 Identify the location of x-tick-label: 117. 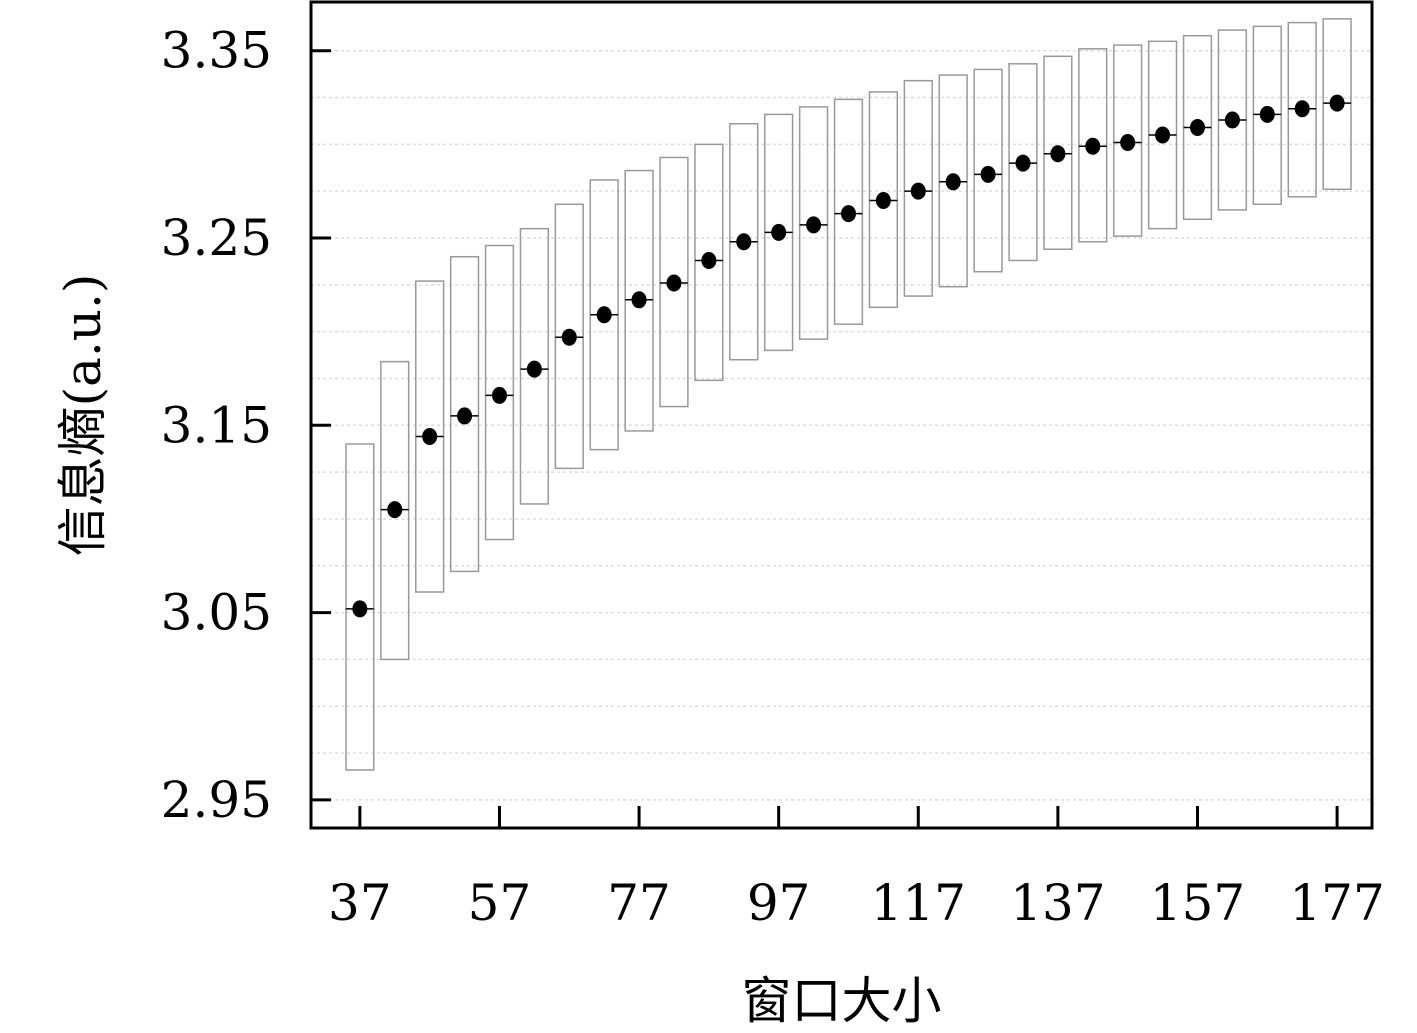
(918, 903).